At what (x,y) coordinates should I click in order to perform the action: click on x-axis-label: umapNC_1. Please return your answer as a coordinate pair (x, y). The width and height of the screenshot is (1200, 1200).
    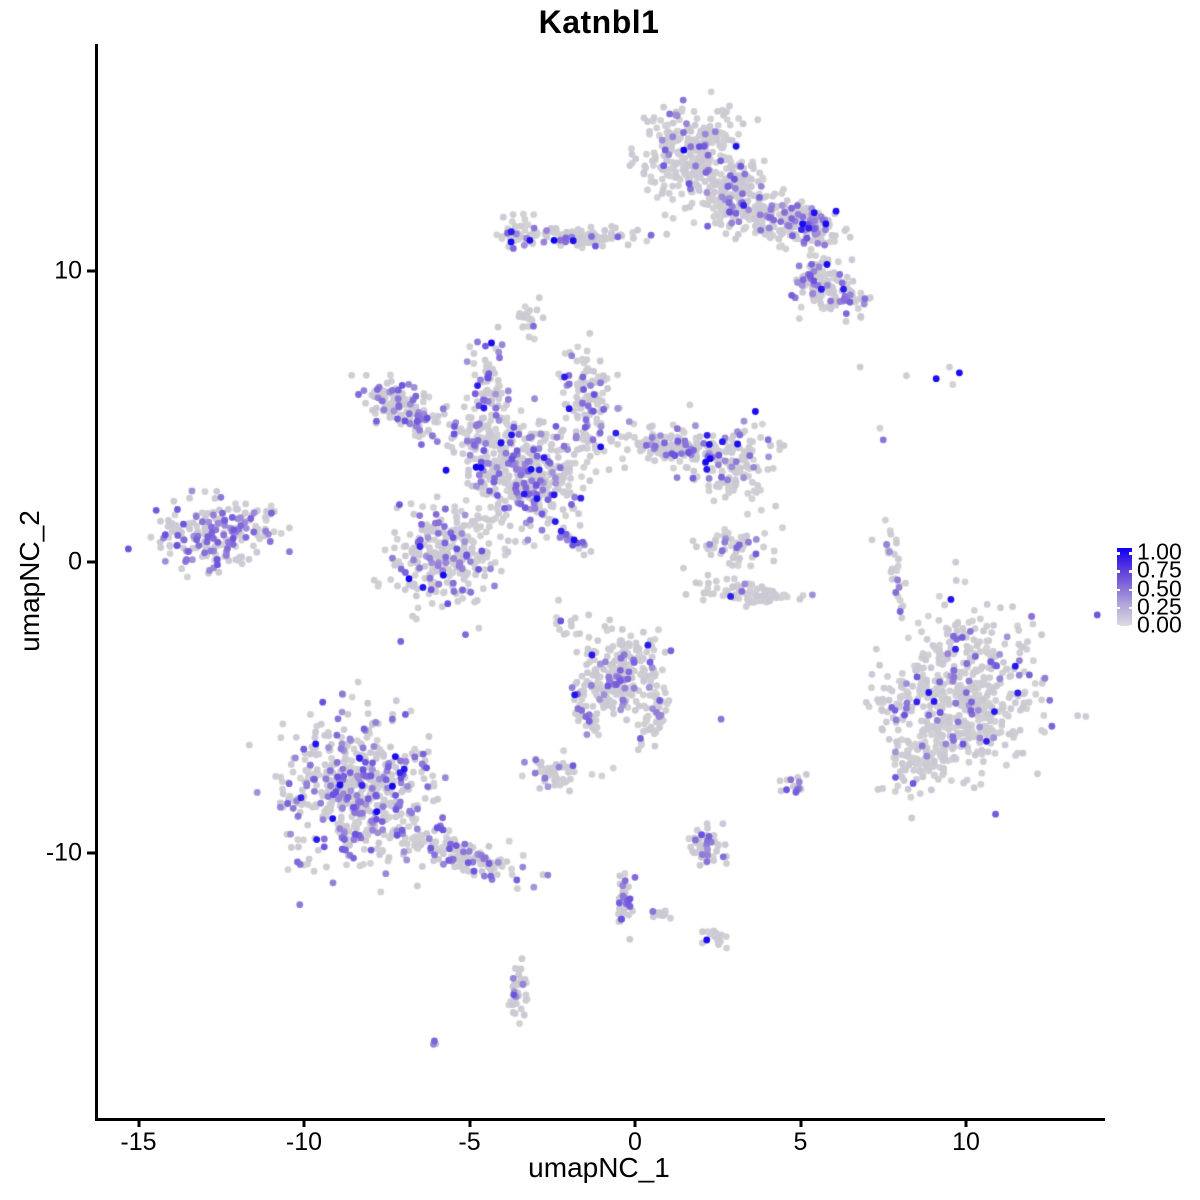
    Looking at the image, I should click on (599, 1167).